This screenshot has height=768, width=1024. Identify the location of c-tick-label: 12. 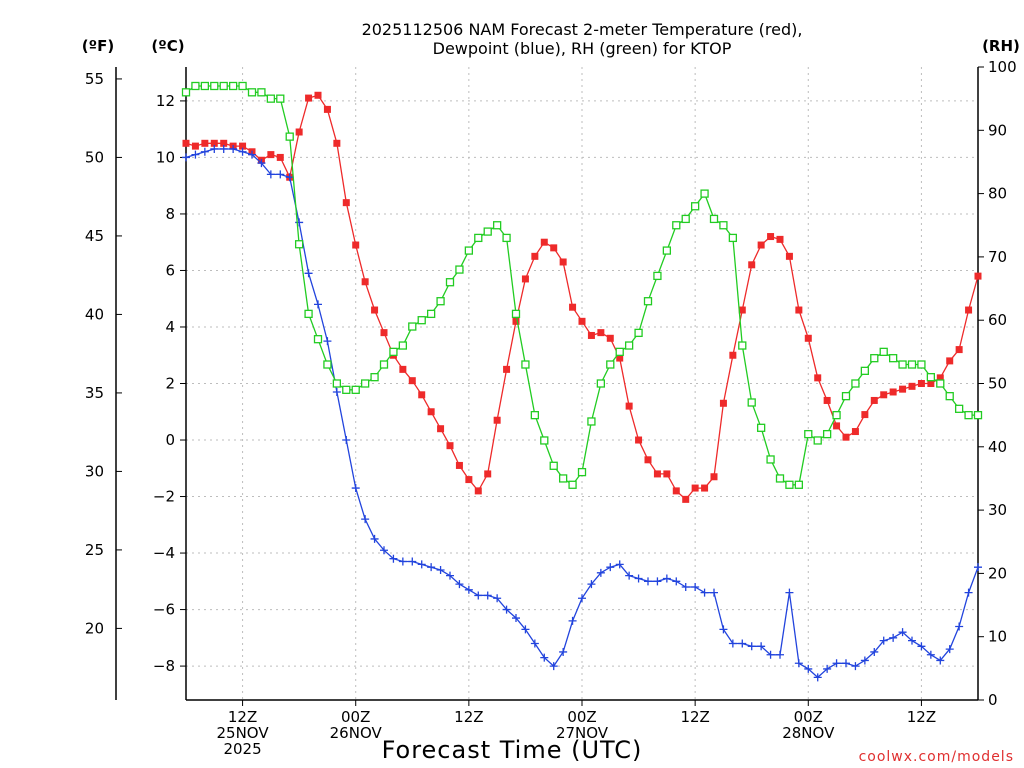
(165, 101).